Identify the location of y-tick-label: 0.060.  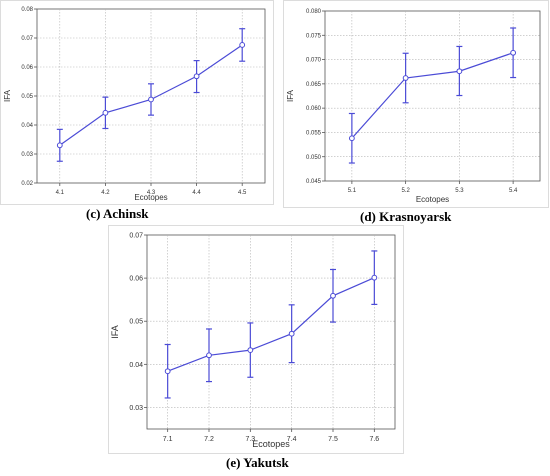
(314, 109).